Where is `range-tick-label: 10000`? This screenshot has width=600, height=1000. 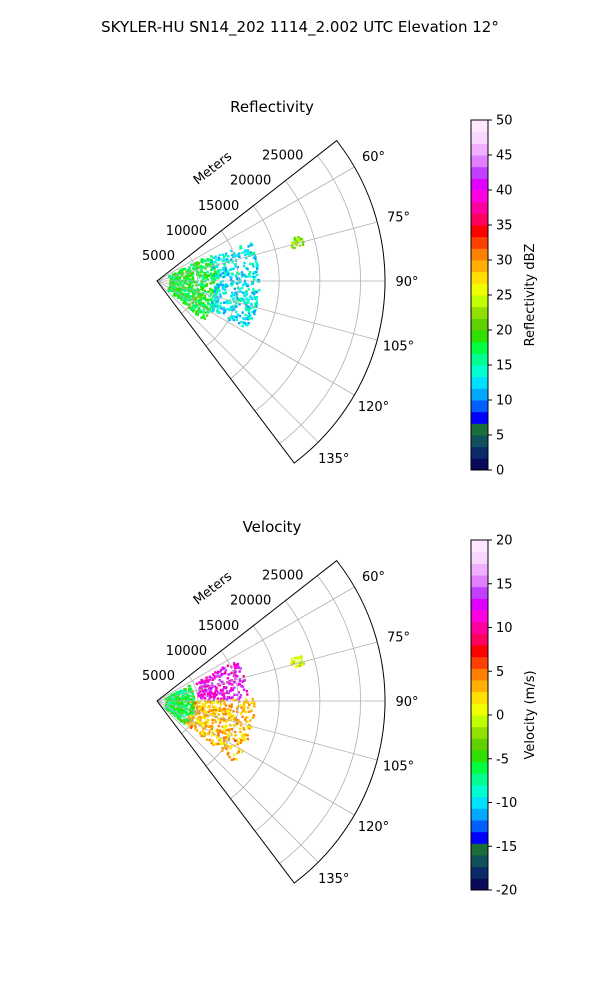 range-tick-label: 10000 is located at coordinates (186, 651).